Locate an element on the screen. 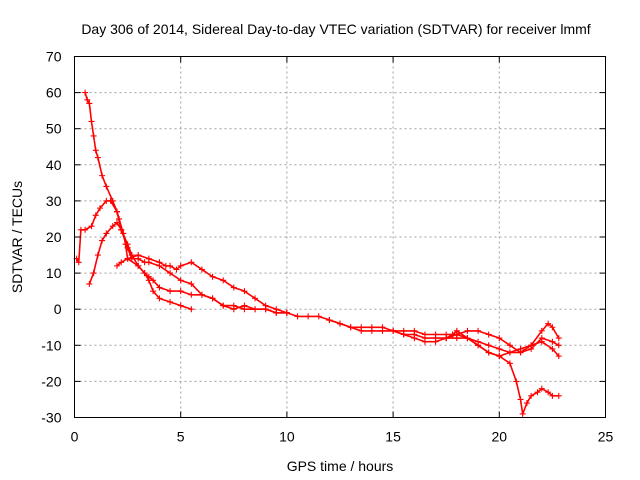 The width and height of the screenshot is (640, 480). x-axis-tick-labels: 0 5 10 15 20 25 is located at coordinates (342, 437).